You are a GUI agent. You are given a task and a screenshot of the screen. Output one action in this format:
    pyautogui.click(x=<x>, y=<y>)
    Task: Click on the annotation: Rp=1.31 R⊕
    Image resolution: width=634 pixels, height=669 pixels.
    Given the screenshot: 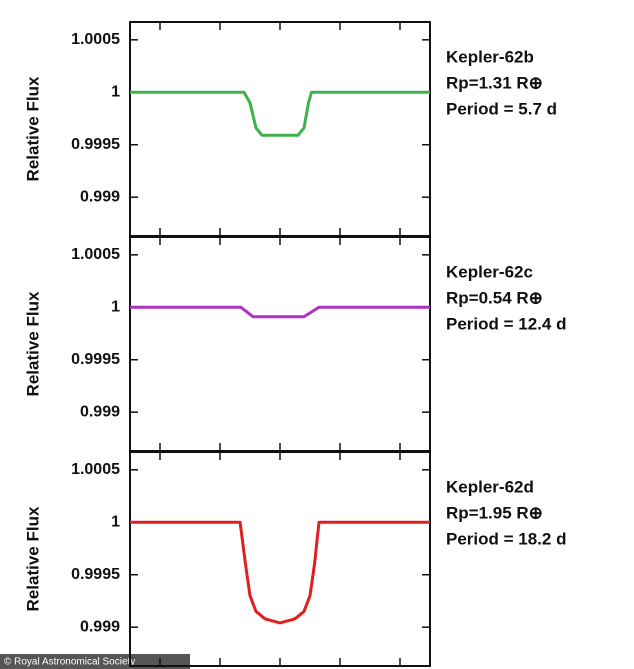 What is the action you would take?
    pyautogui.click(x=494, y=82)
    